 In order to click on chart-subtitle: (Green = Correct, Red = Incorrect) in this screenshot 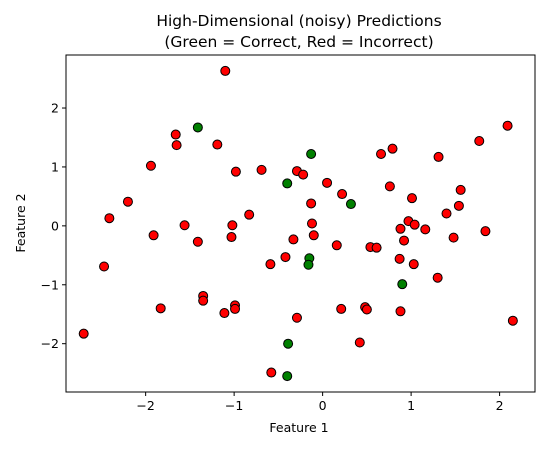, I will do `click(298, 42)`.